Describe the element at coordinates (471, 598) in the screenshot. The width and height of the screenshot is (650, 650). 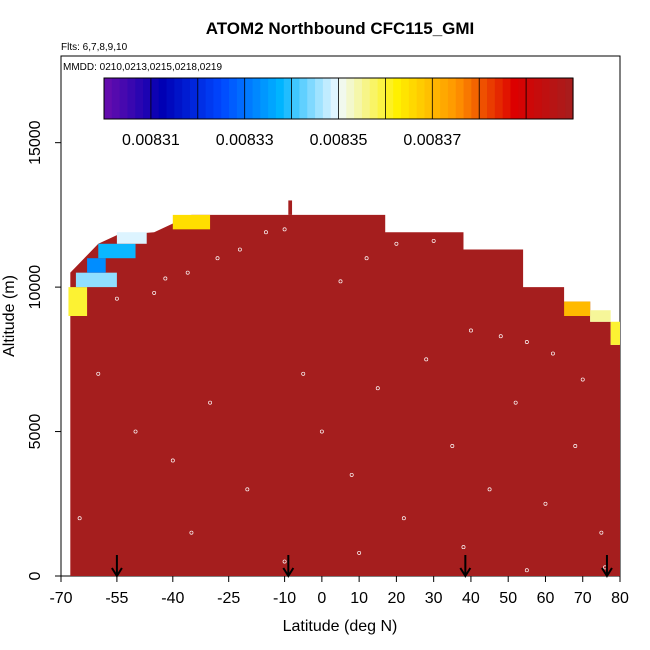
I see `x-tick-label: 40` at that location.